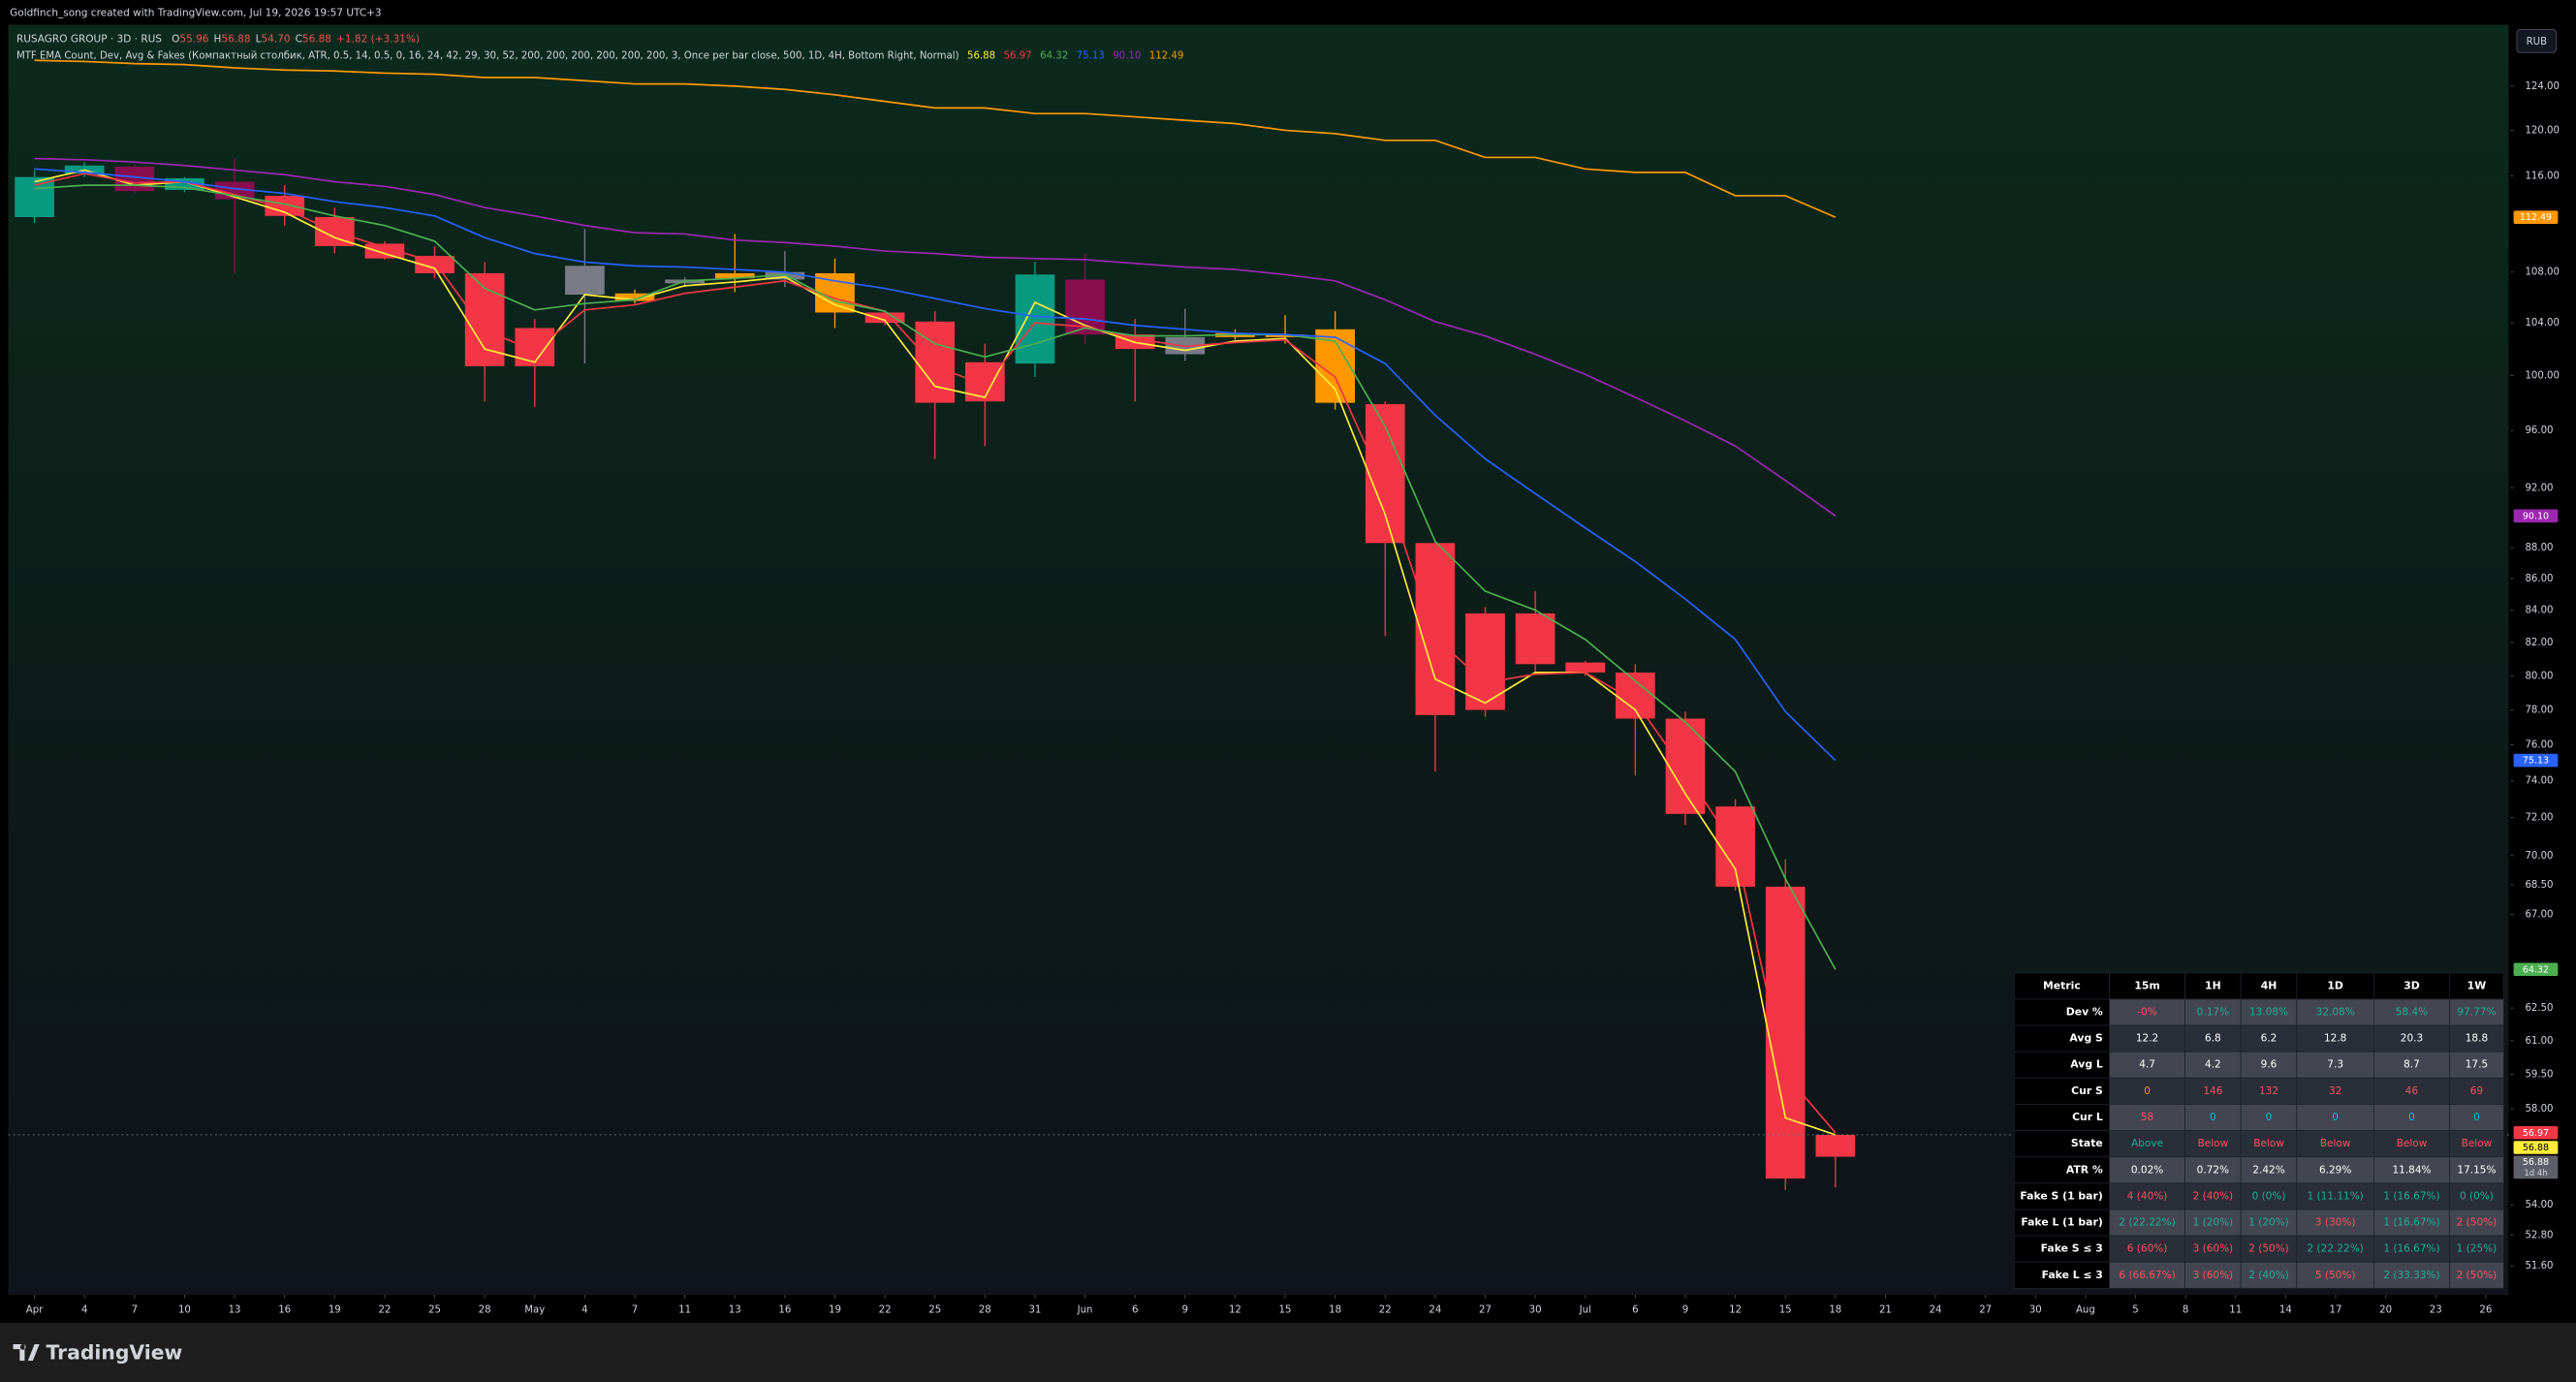  I want to click on table-value: 46, so click(2412, 1091).